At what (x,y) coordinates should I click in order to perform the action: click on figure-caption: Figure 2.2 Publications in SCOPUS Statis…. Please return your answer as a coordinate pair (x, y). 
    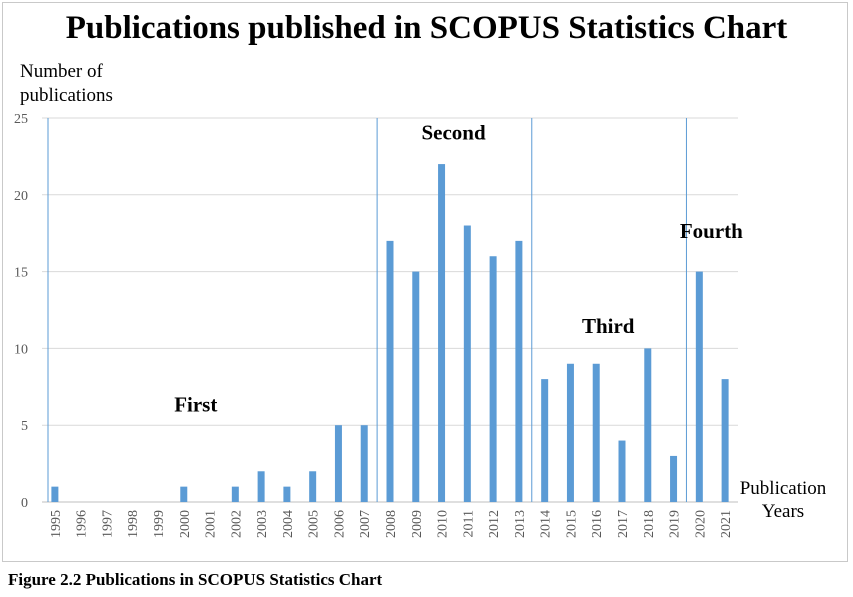
    Looking at the image, I should click on (195, 579).